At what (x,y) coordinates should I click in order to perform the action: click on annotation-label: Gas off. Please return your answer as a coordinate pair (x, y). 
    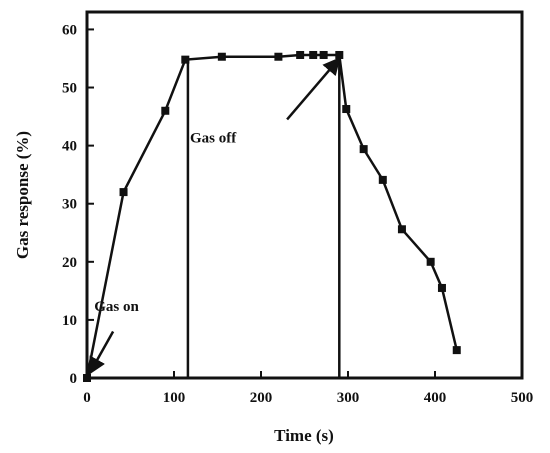
    Looking at the image, I should click on (213, 139).